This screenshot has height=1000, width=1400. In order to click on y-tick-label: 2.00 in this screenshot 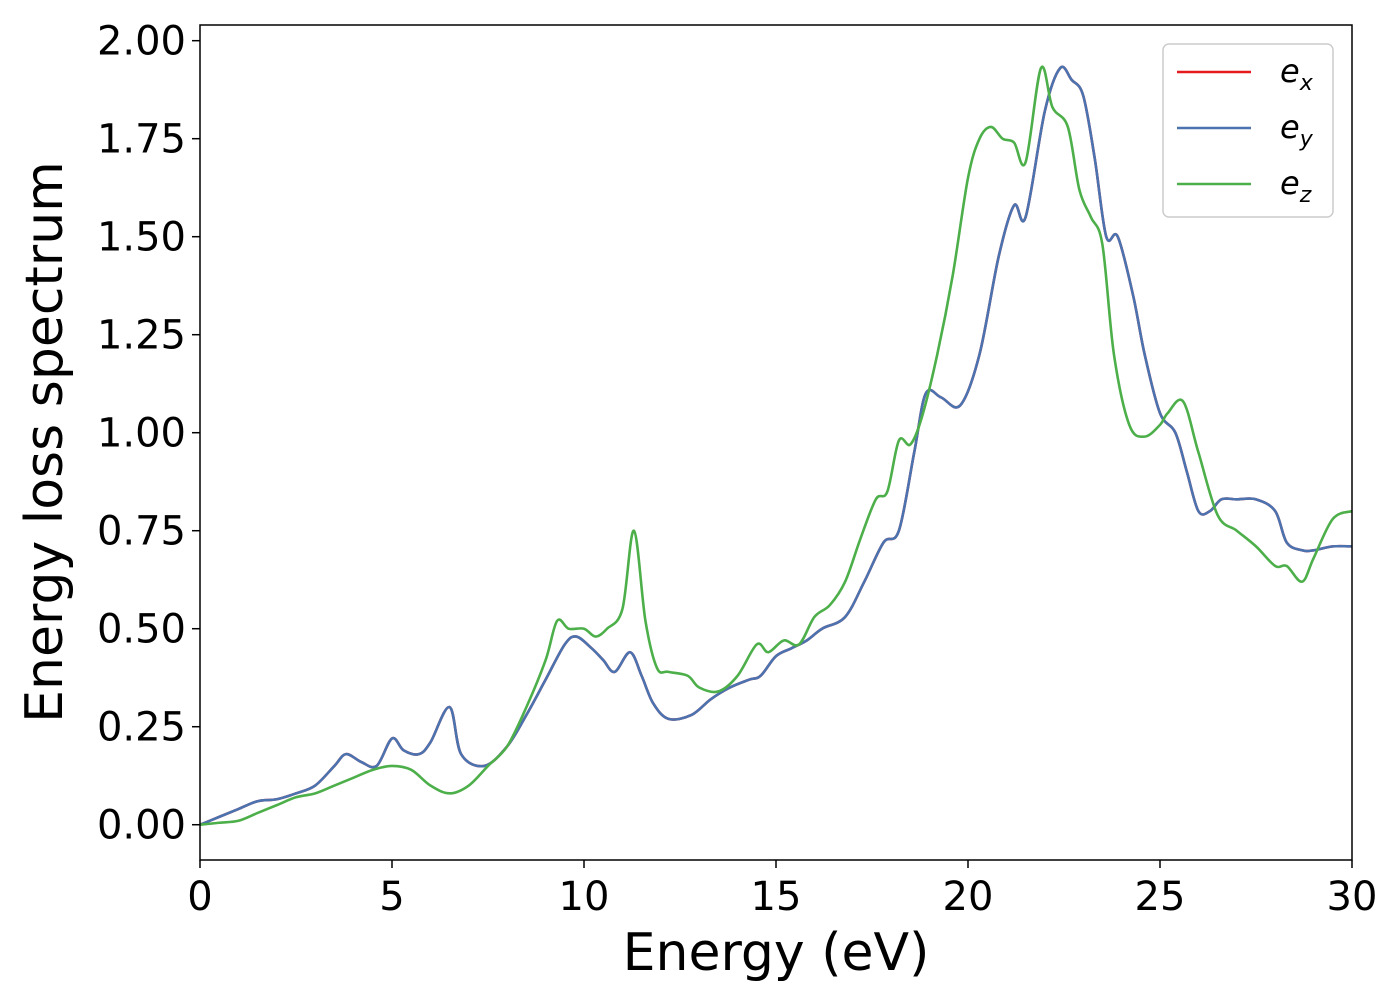, I will do `click(141, 42)`.